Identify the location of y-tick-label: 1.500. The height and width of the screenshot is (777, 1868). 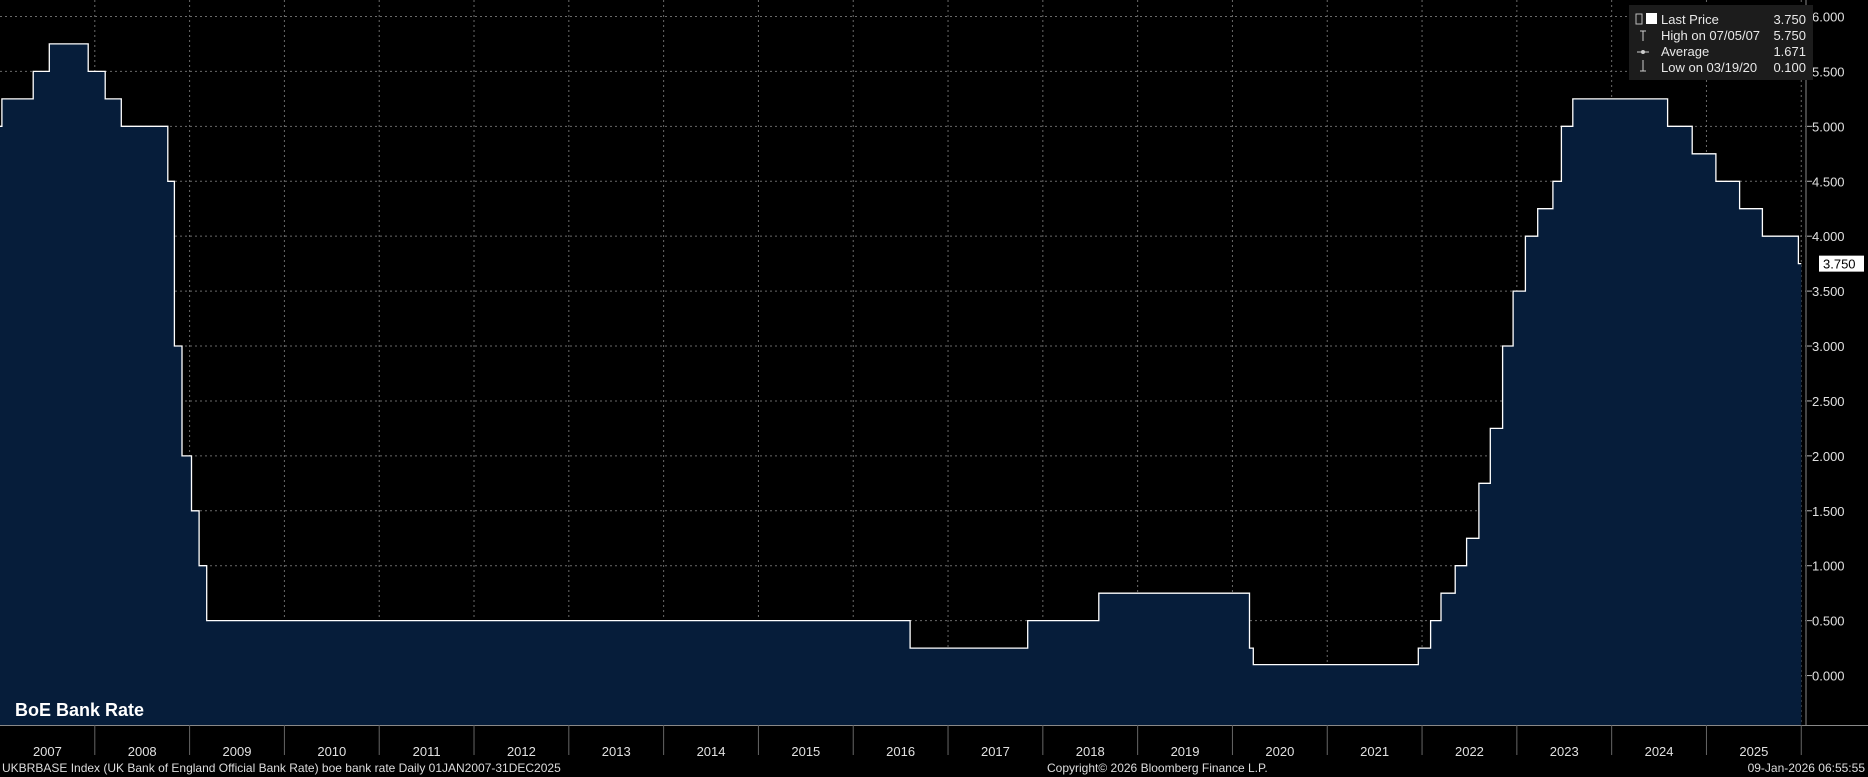
(1828, 511).